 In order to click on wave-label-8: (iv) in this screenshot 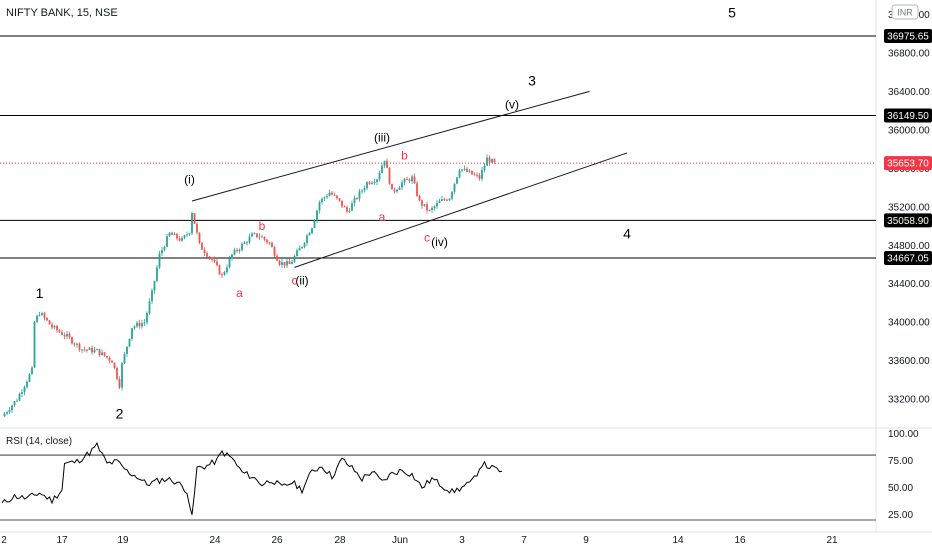, I will do `click(439, 242)`.